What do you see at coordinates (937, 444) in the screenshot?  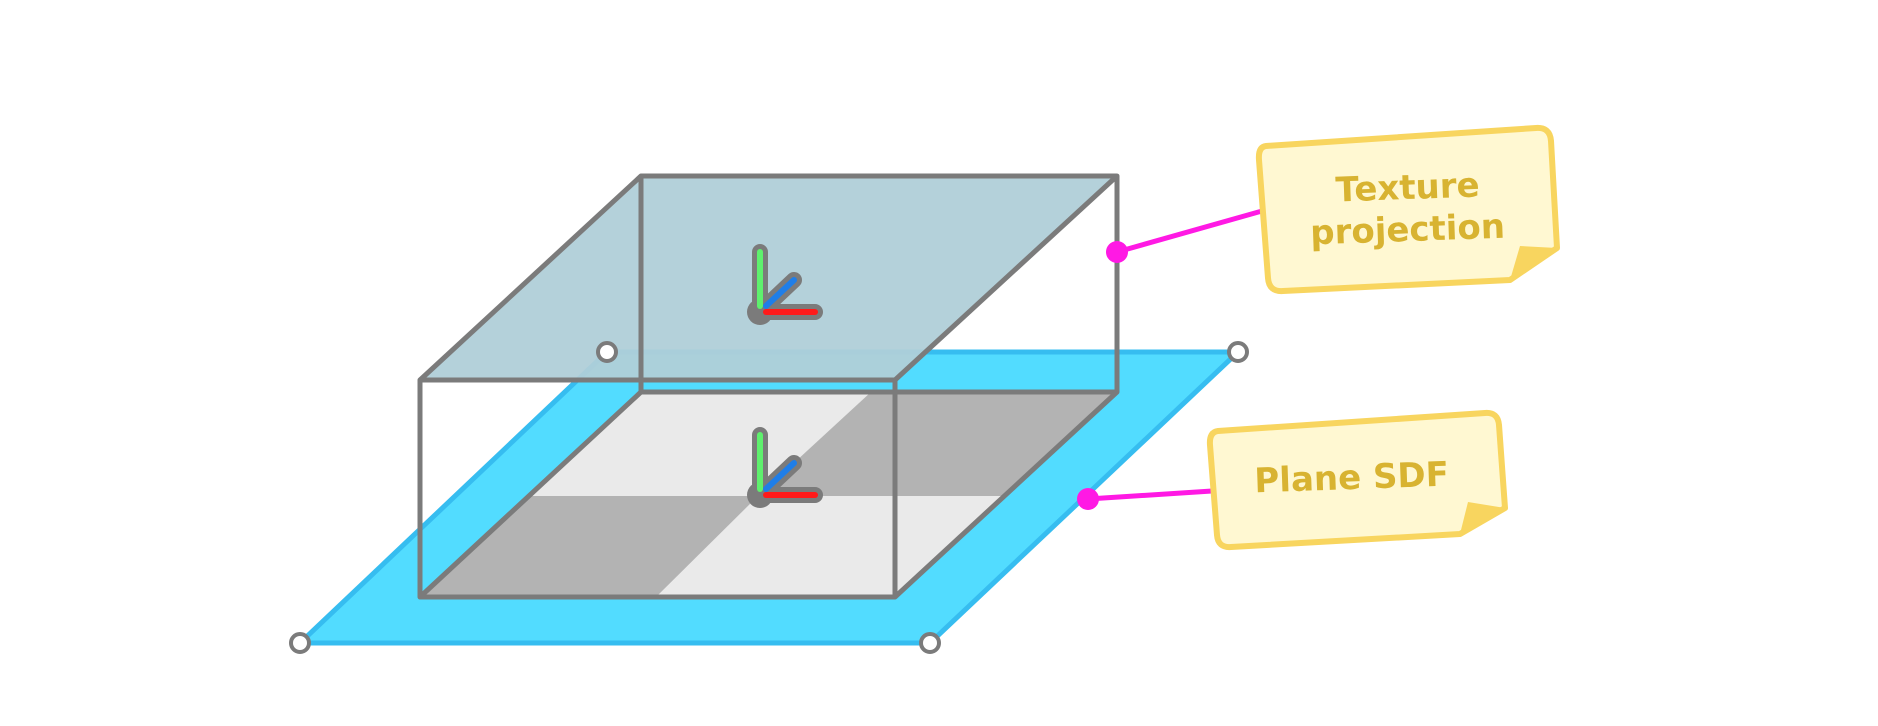 I see `checker-dark-back-right` at bounding box center [937, 444].